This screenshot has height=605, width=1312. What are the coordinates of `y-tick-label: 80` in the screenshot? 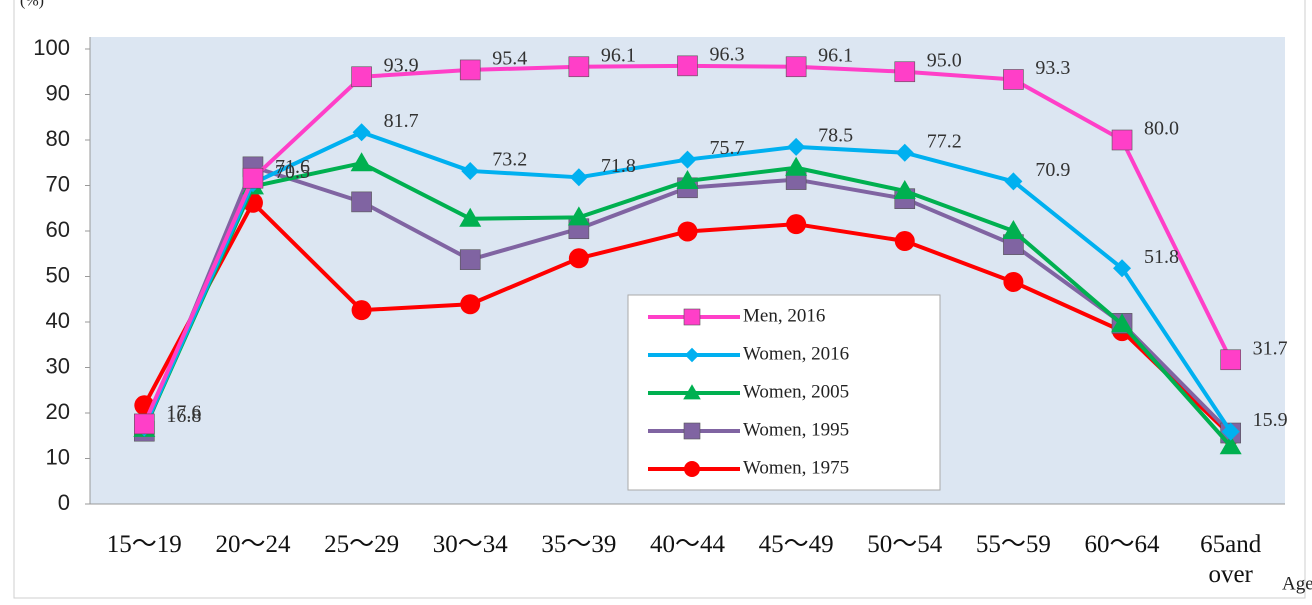 It's located at (58, 138).